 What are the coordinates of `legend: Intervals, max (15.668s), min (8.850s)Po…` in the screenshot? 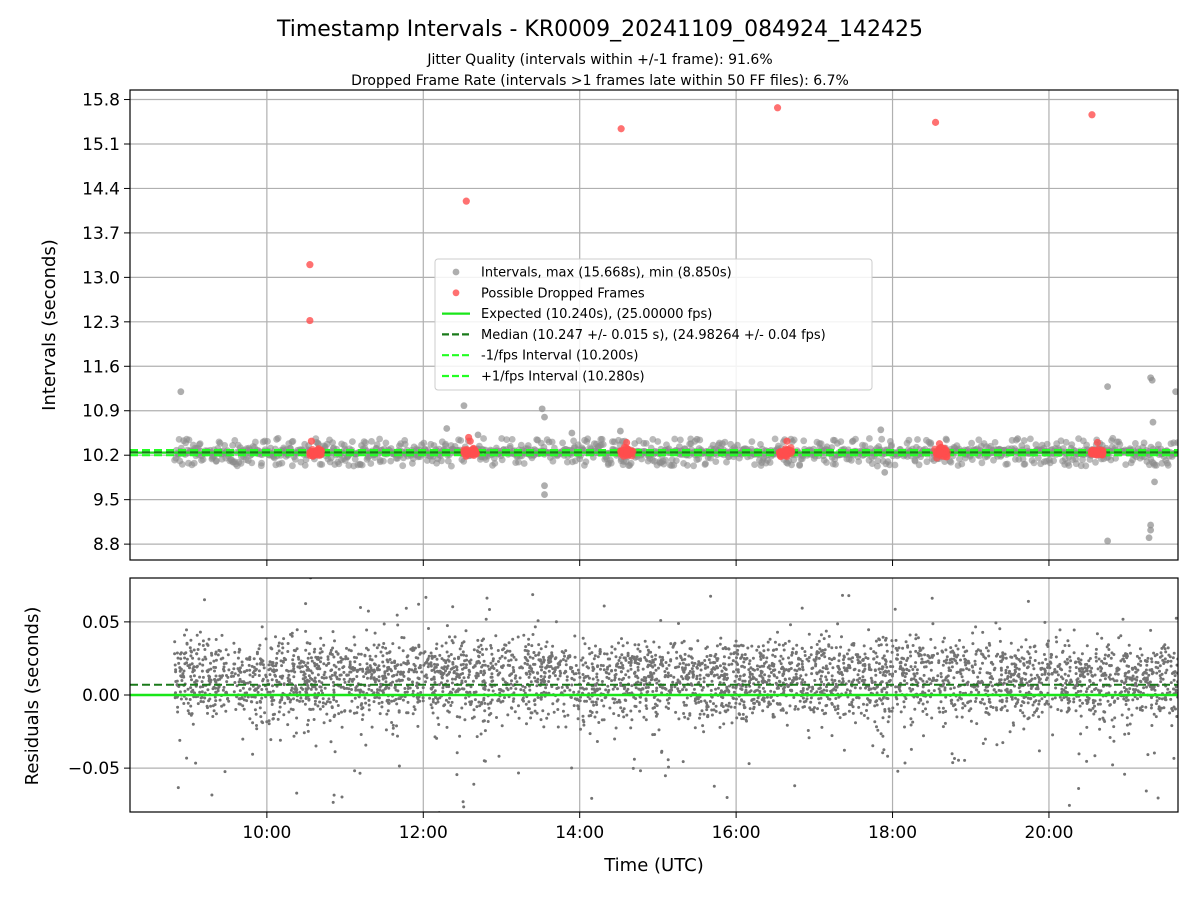 It's located at (653, 324).